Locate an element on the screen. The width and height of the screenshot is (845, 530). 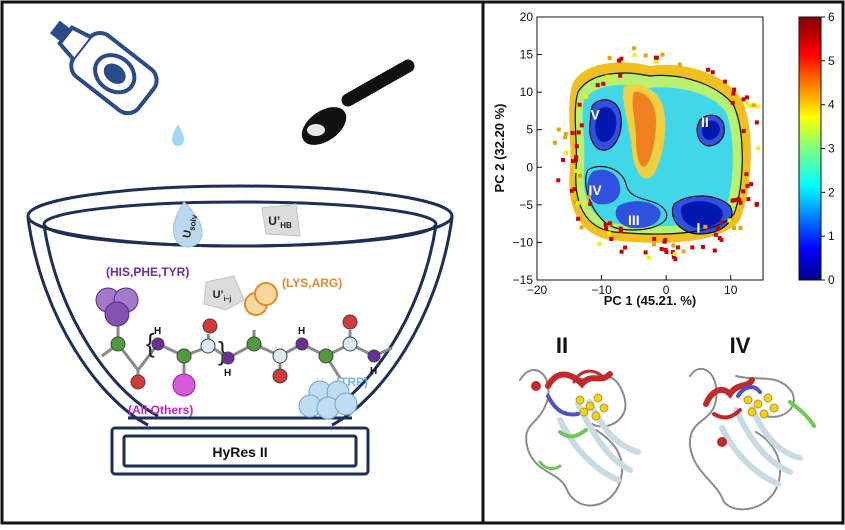
bracket-open: { is located at coordinates (150, 343).